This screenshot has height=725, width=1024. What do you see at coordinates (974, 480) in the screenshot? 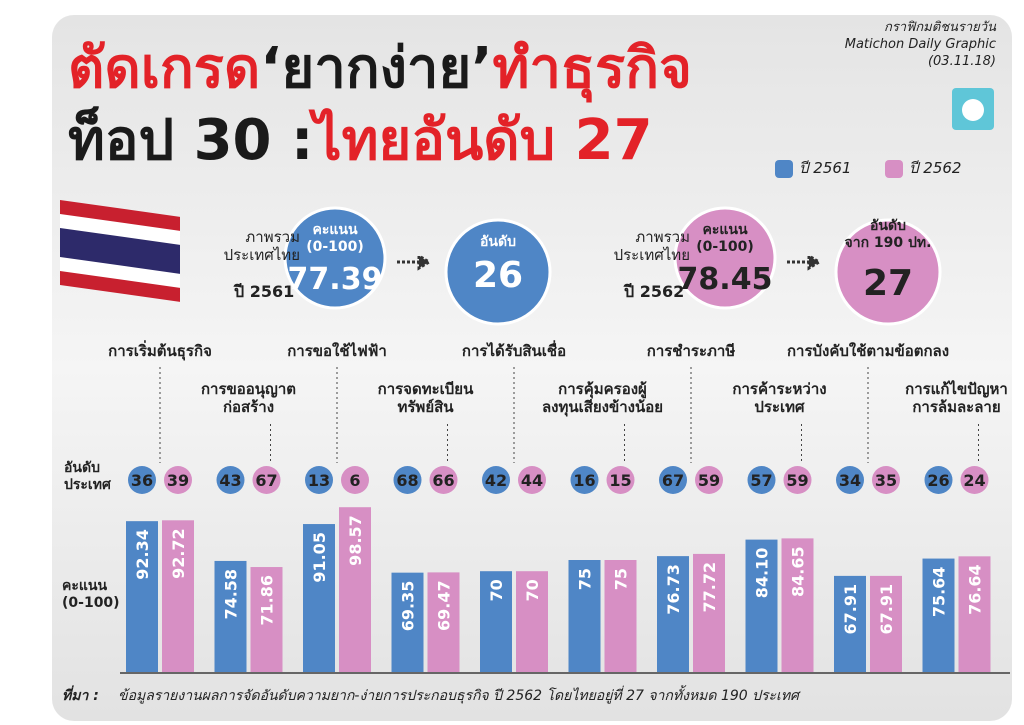
I see `rank-value: 24` at bounding box center [974, 480].